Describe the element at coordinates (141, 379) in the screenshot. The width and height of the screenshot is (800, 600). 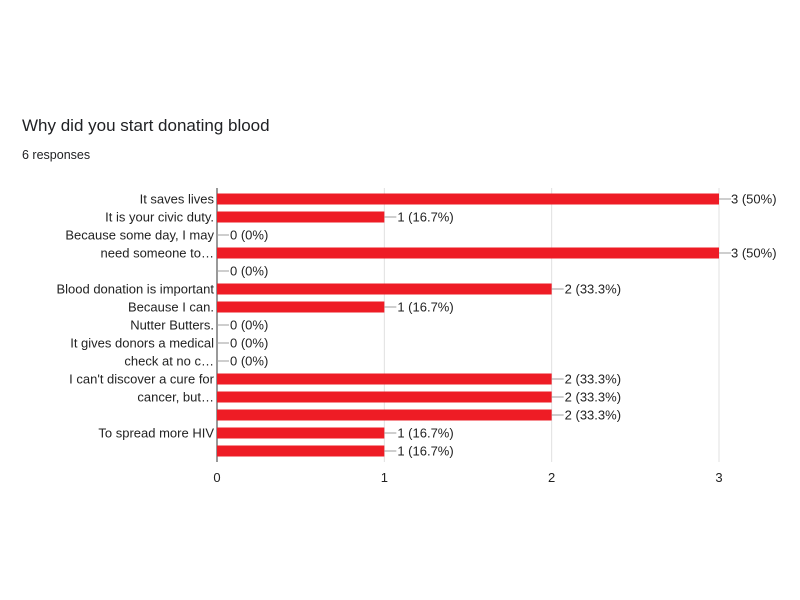
I see `category-label: I can't discover a cure for` at that location.